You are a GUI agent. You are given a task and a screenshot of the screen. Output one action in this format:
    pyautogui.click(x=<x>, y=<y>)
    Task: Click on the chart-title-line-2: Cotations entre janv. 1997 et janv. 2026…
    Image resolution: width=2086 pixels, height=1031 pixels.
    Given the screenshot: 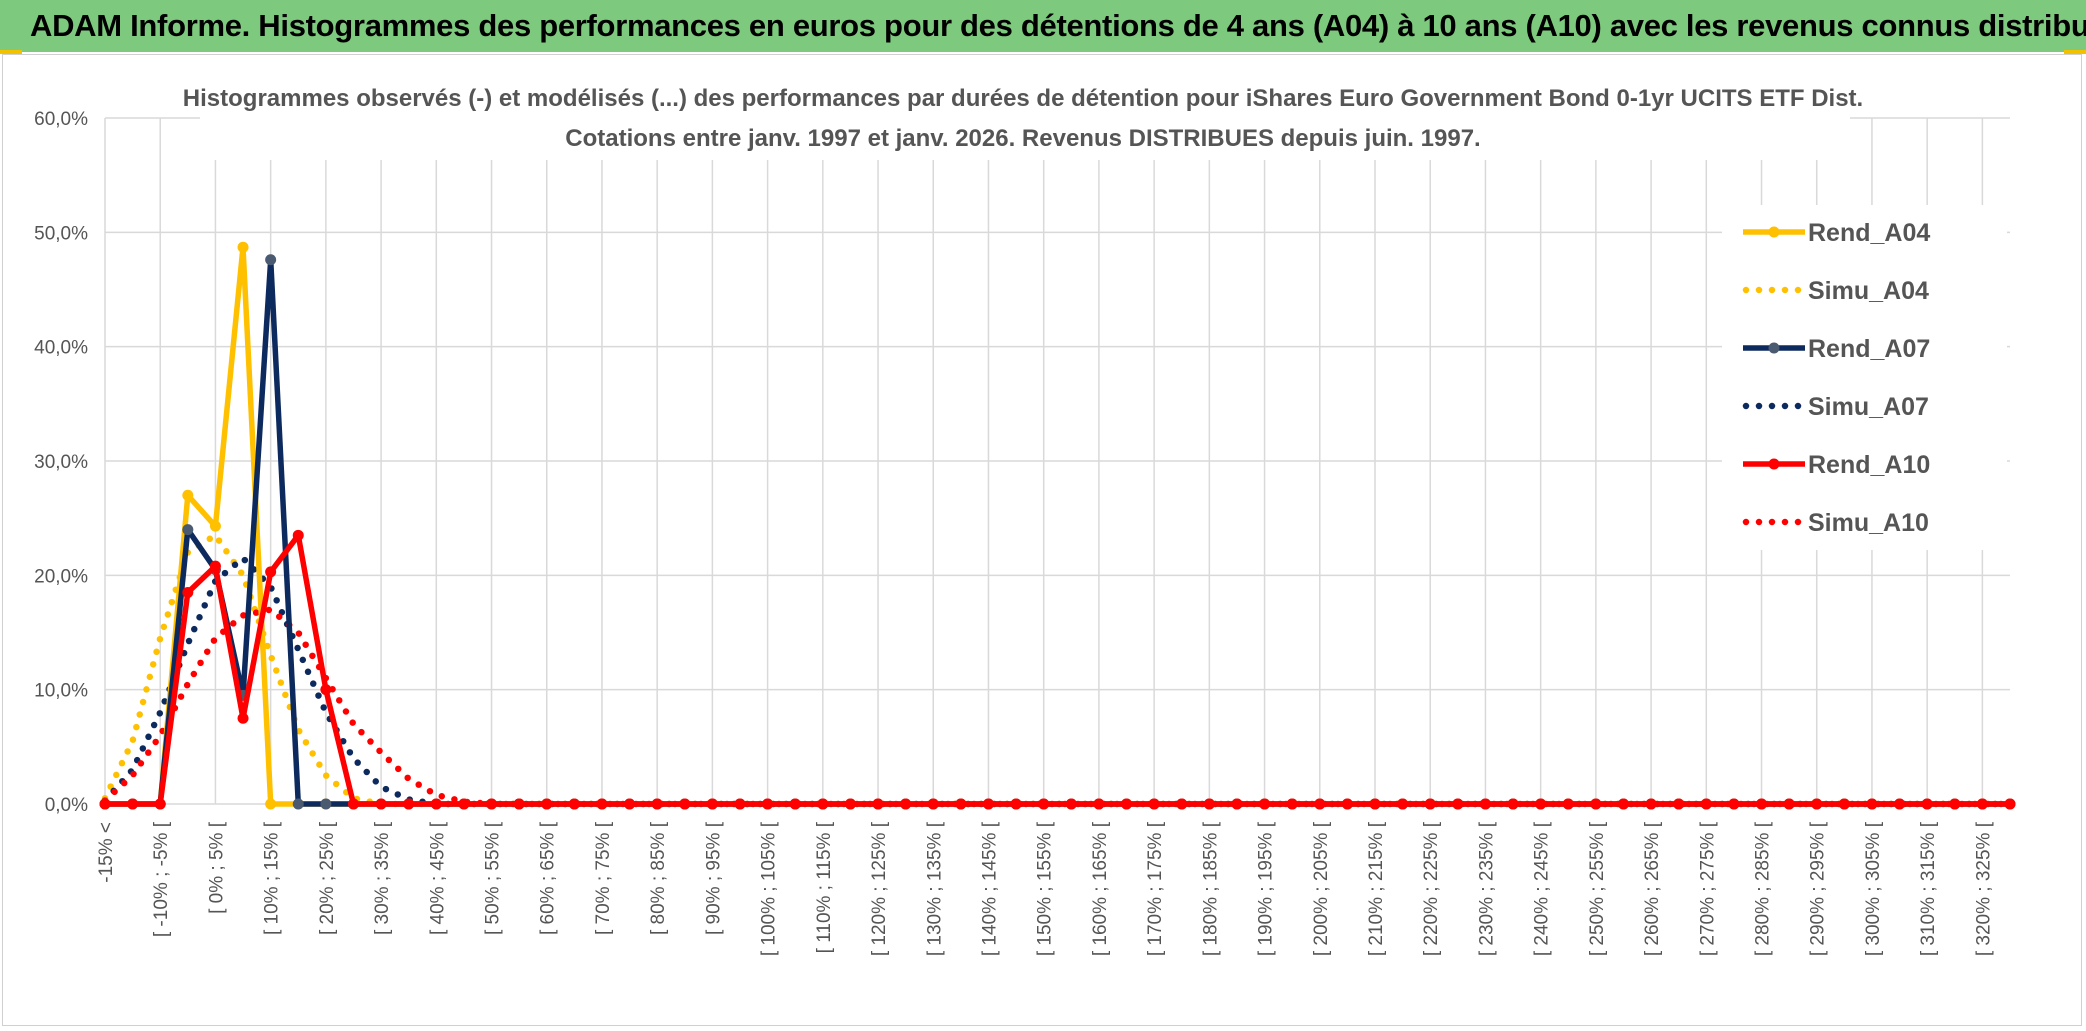 What is the action you would take?
    pyautogui.click(x=1022, y=138)
    